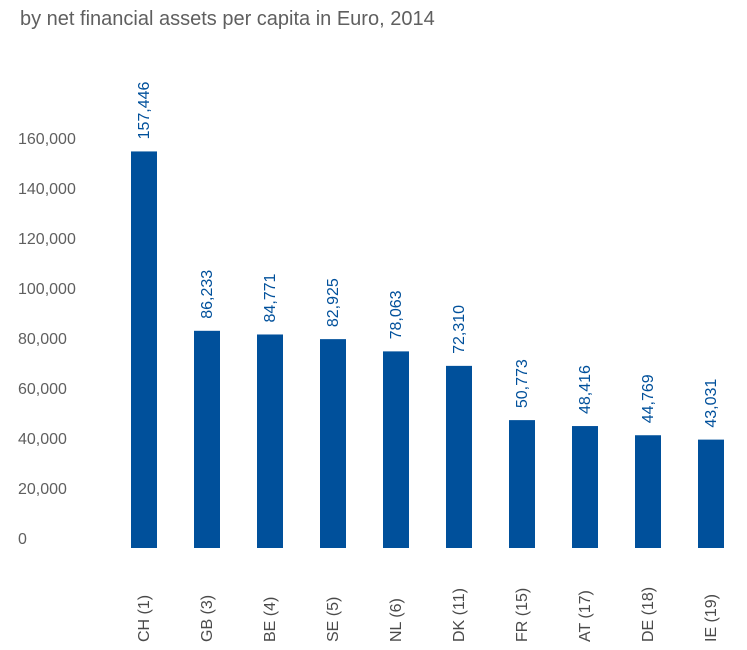 This screenshot has width=747, height=650. Describe the element at coordinates (47, 189) in the screenshot. I see `y-tick-label: 140,000` at that location.